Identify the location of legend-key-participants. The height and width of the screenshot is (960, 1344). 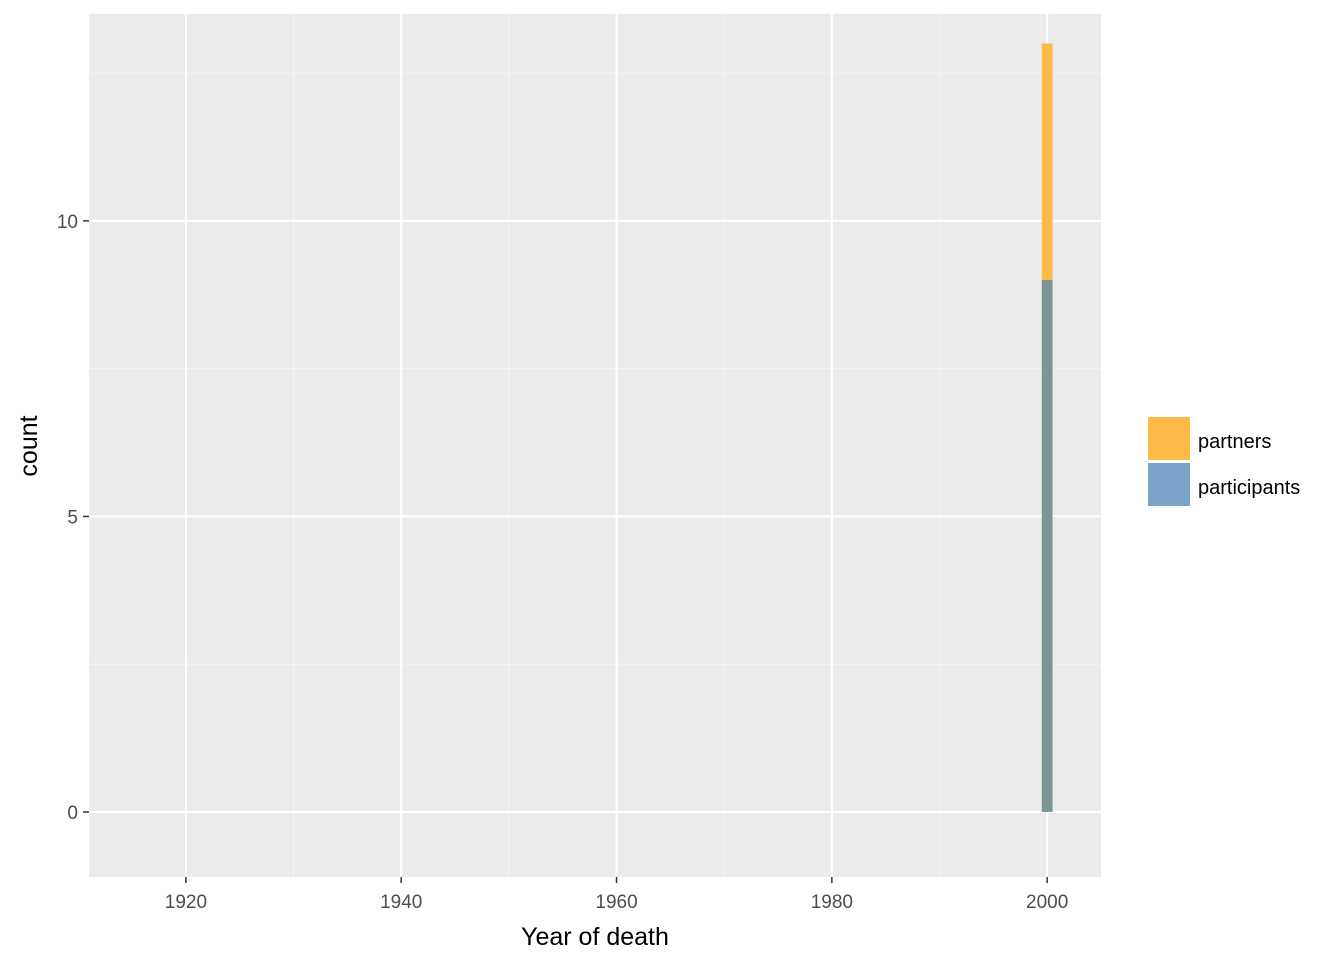
(1169, 484).